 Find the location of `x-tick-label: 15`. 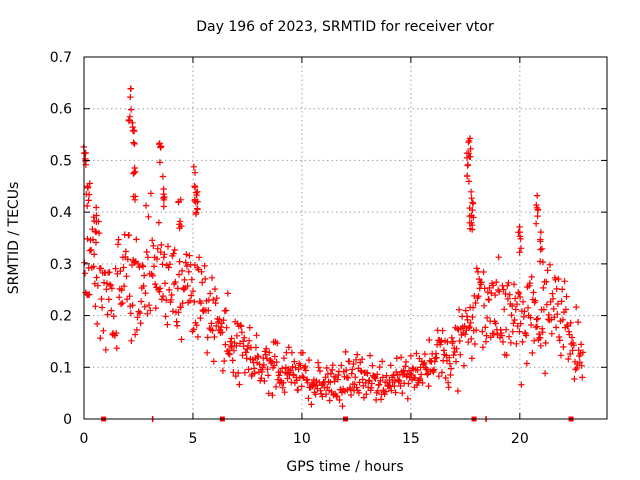

x-tick-label: 15 is located at coordinates (411, 439).